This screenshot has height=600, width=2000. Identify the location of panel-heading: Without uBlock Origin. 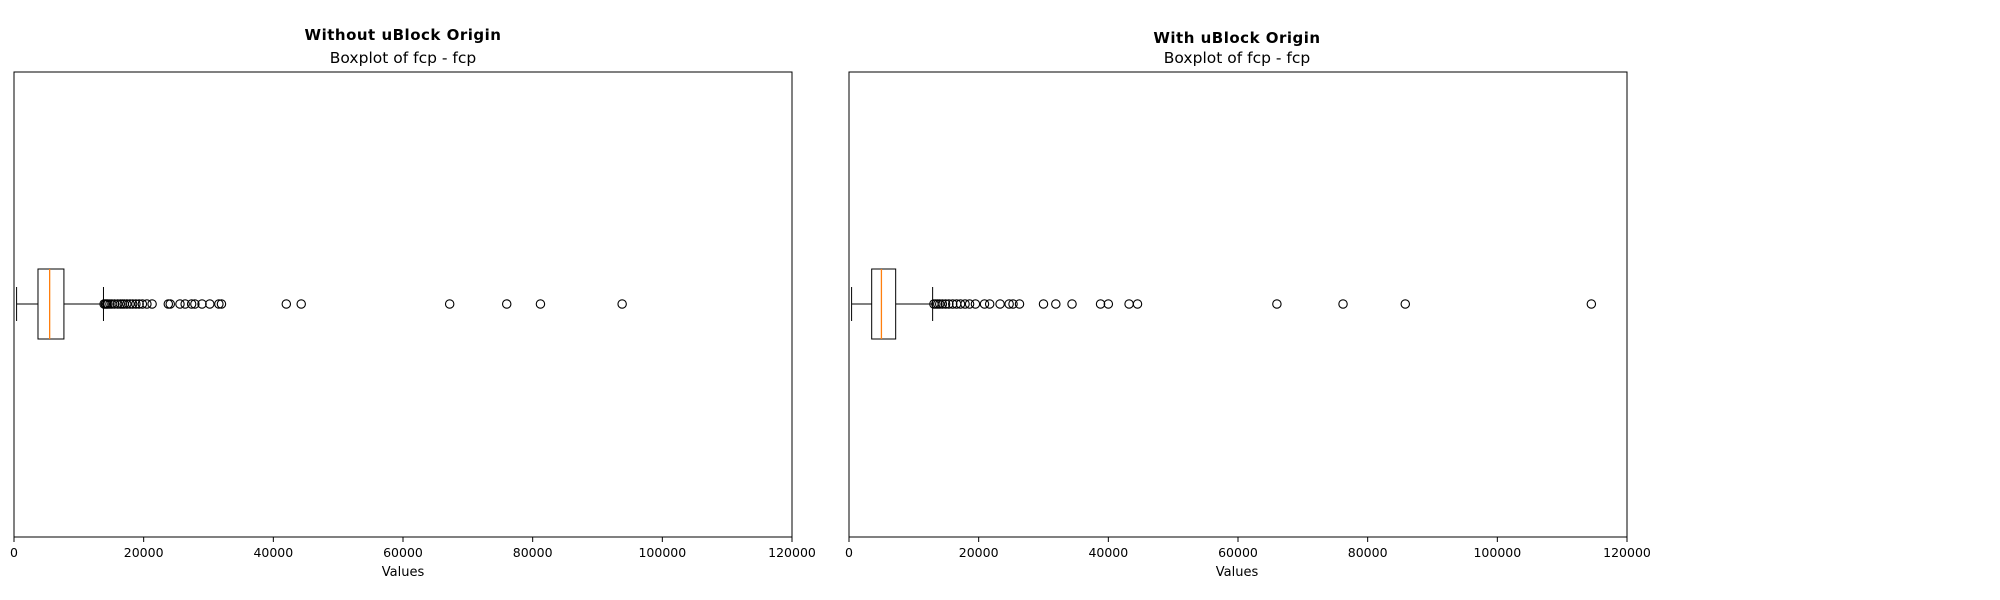
(403, 35).